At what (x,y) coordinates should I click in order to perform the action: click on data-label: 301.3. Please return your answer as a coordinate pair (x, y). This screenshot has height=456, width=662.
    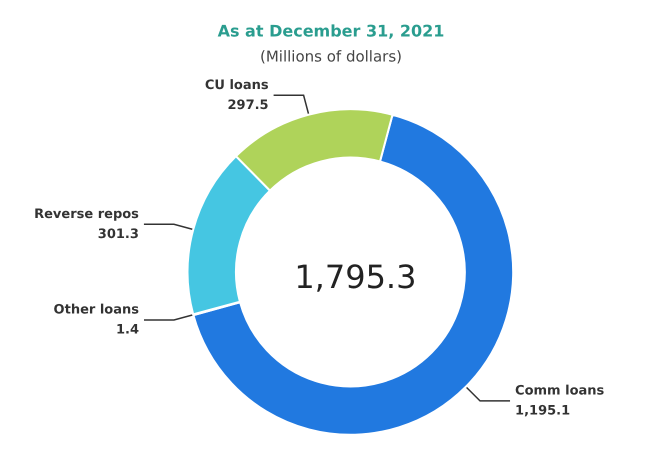
    Looking at the image, I should click on (118, 234).